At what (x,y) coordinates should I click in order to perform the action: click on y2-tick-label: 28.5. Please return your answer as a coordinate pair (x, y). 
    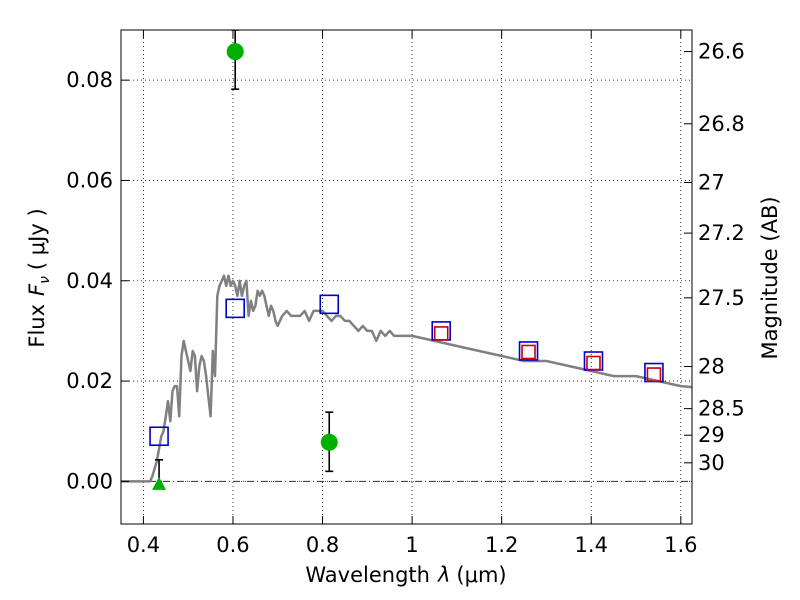
    Looking at the image, I should click on (721, 409).